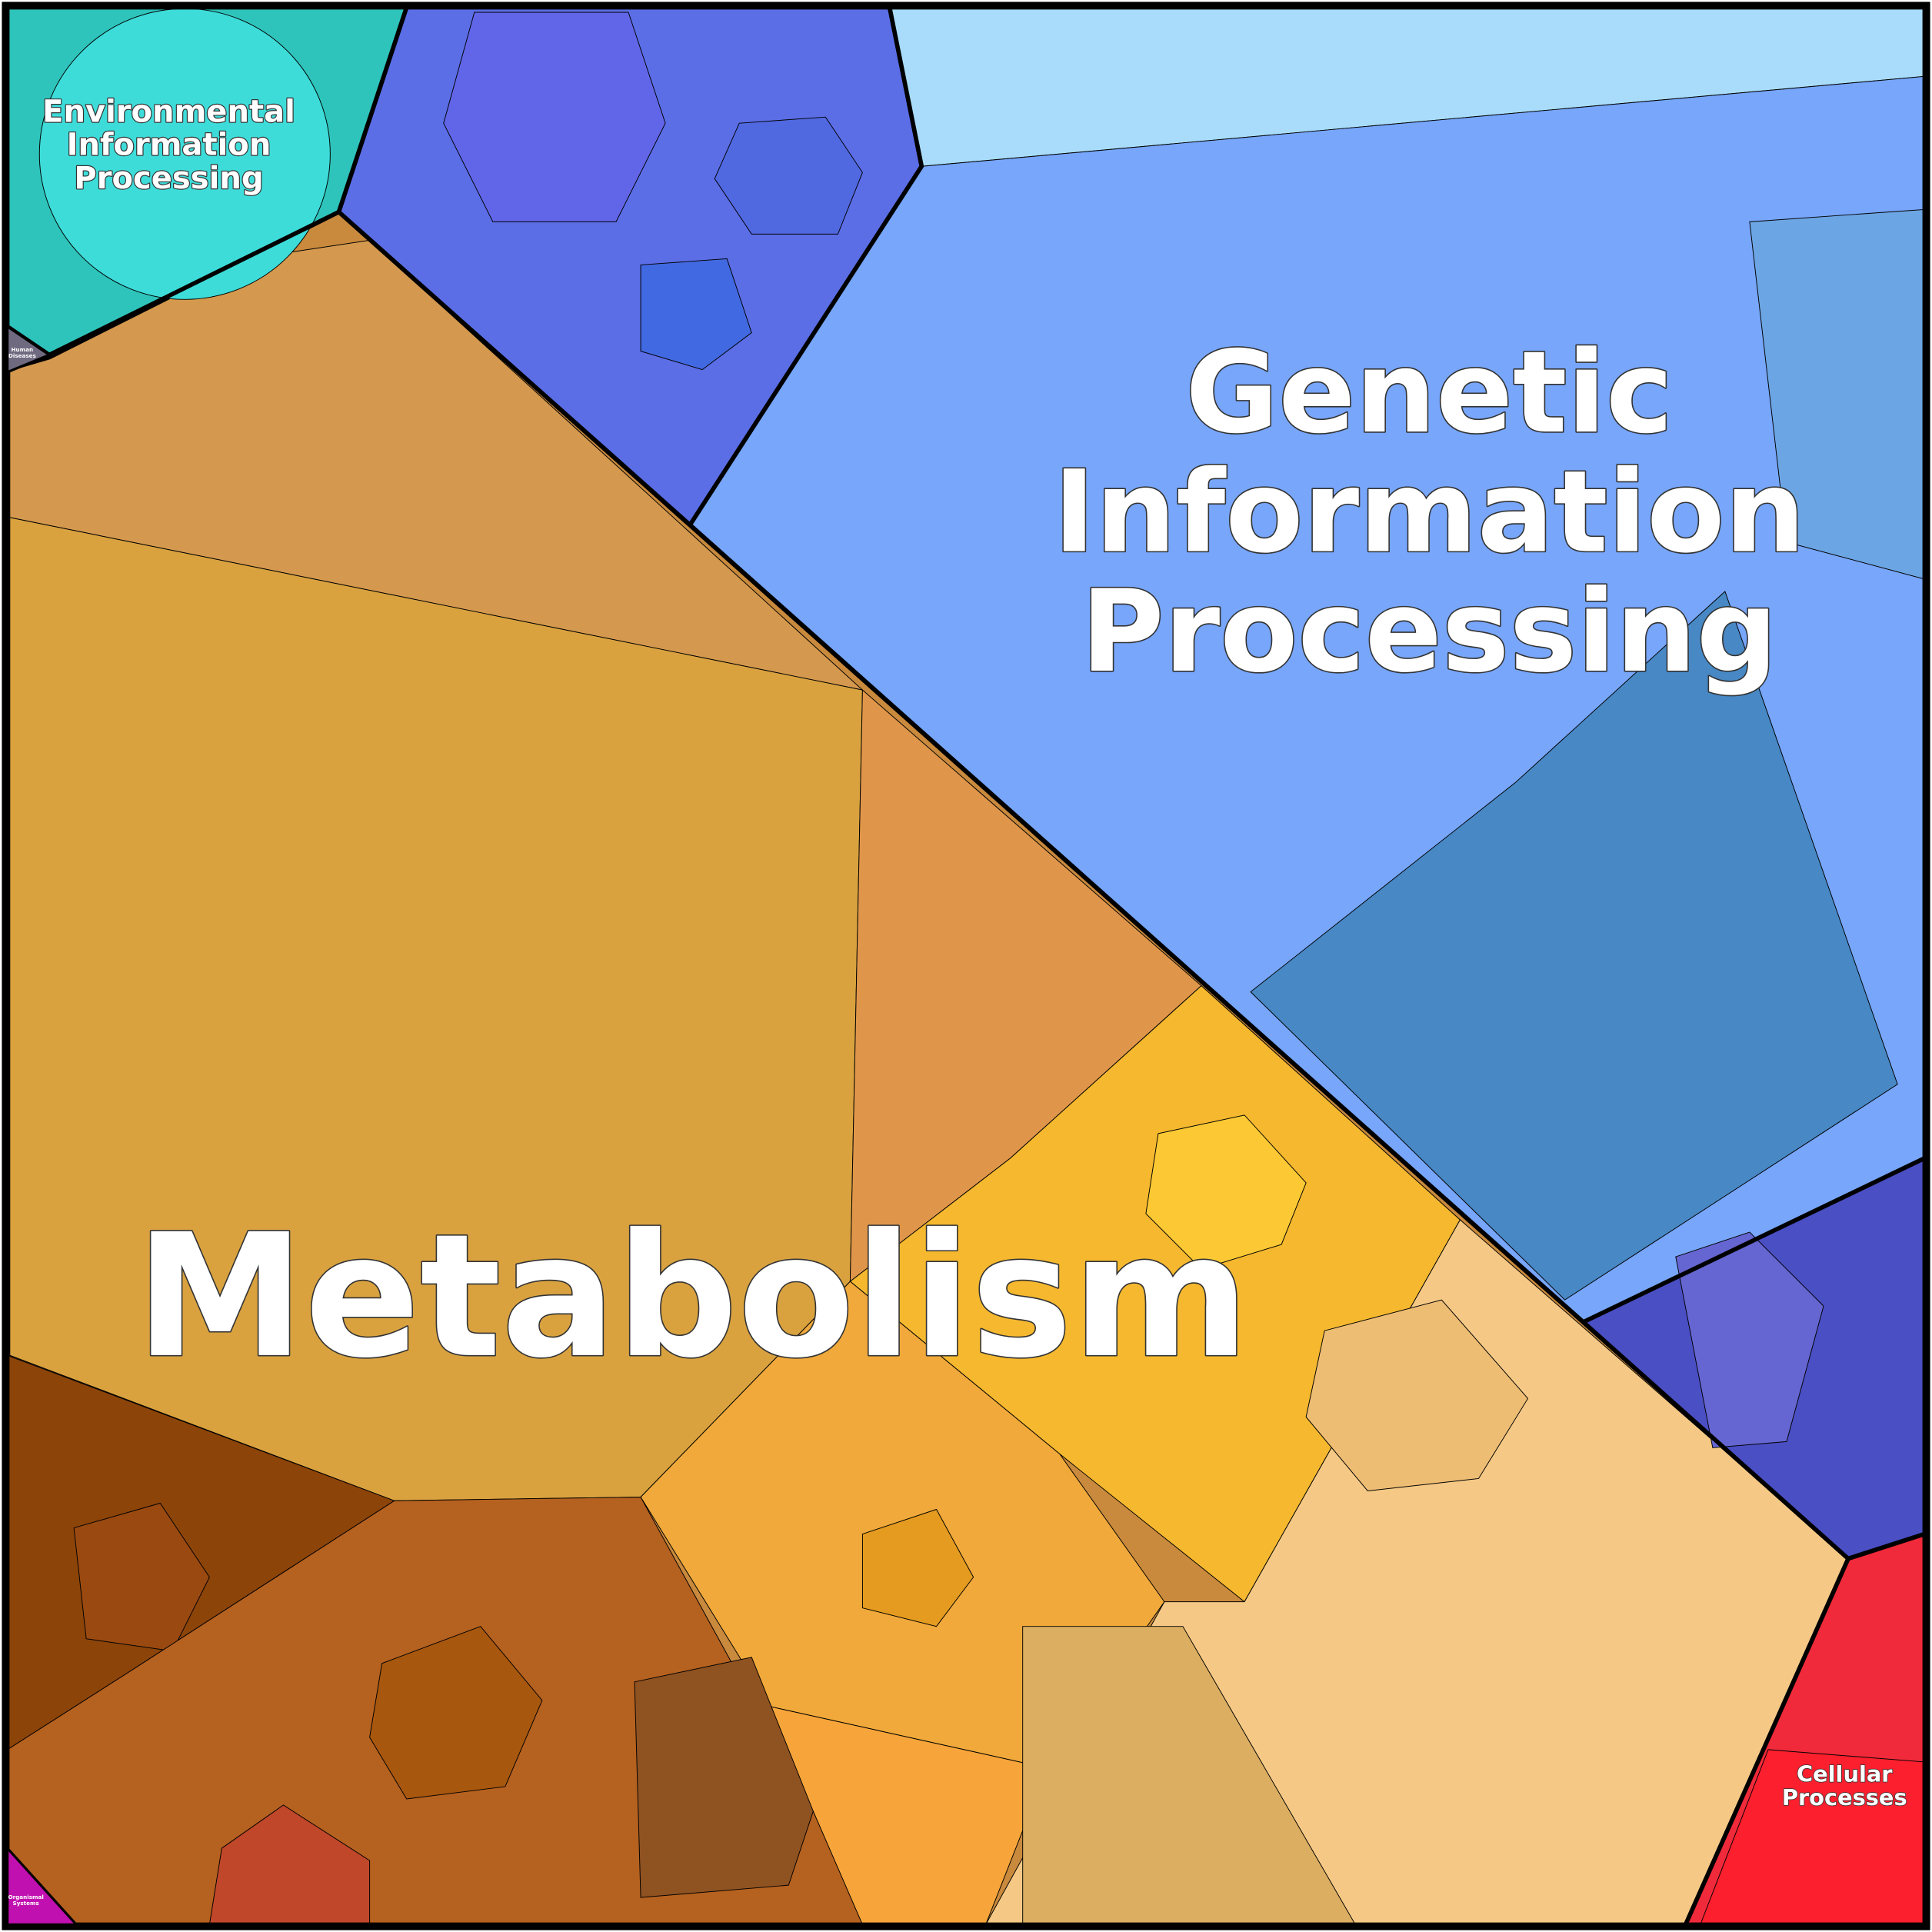  What do you see at coordinates (23, 349) in the screenshot?
I see `human-diseases-label: Human` at bounding box center [23, 349].